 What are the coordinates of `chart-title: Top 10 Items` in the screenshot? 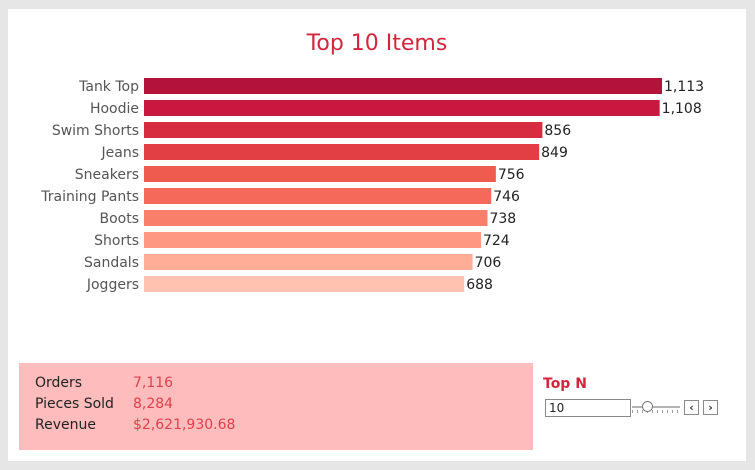 It's located at (377, 43).